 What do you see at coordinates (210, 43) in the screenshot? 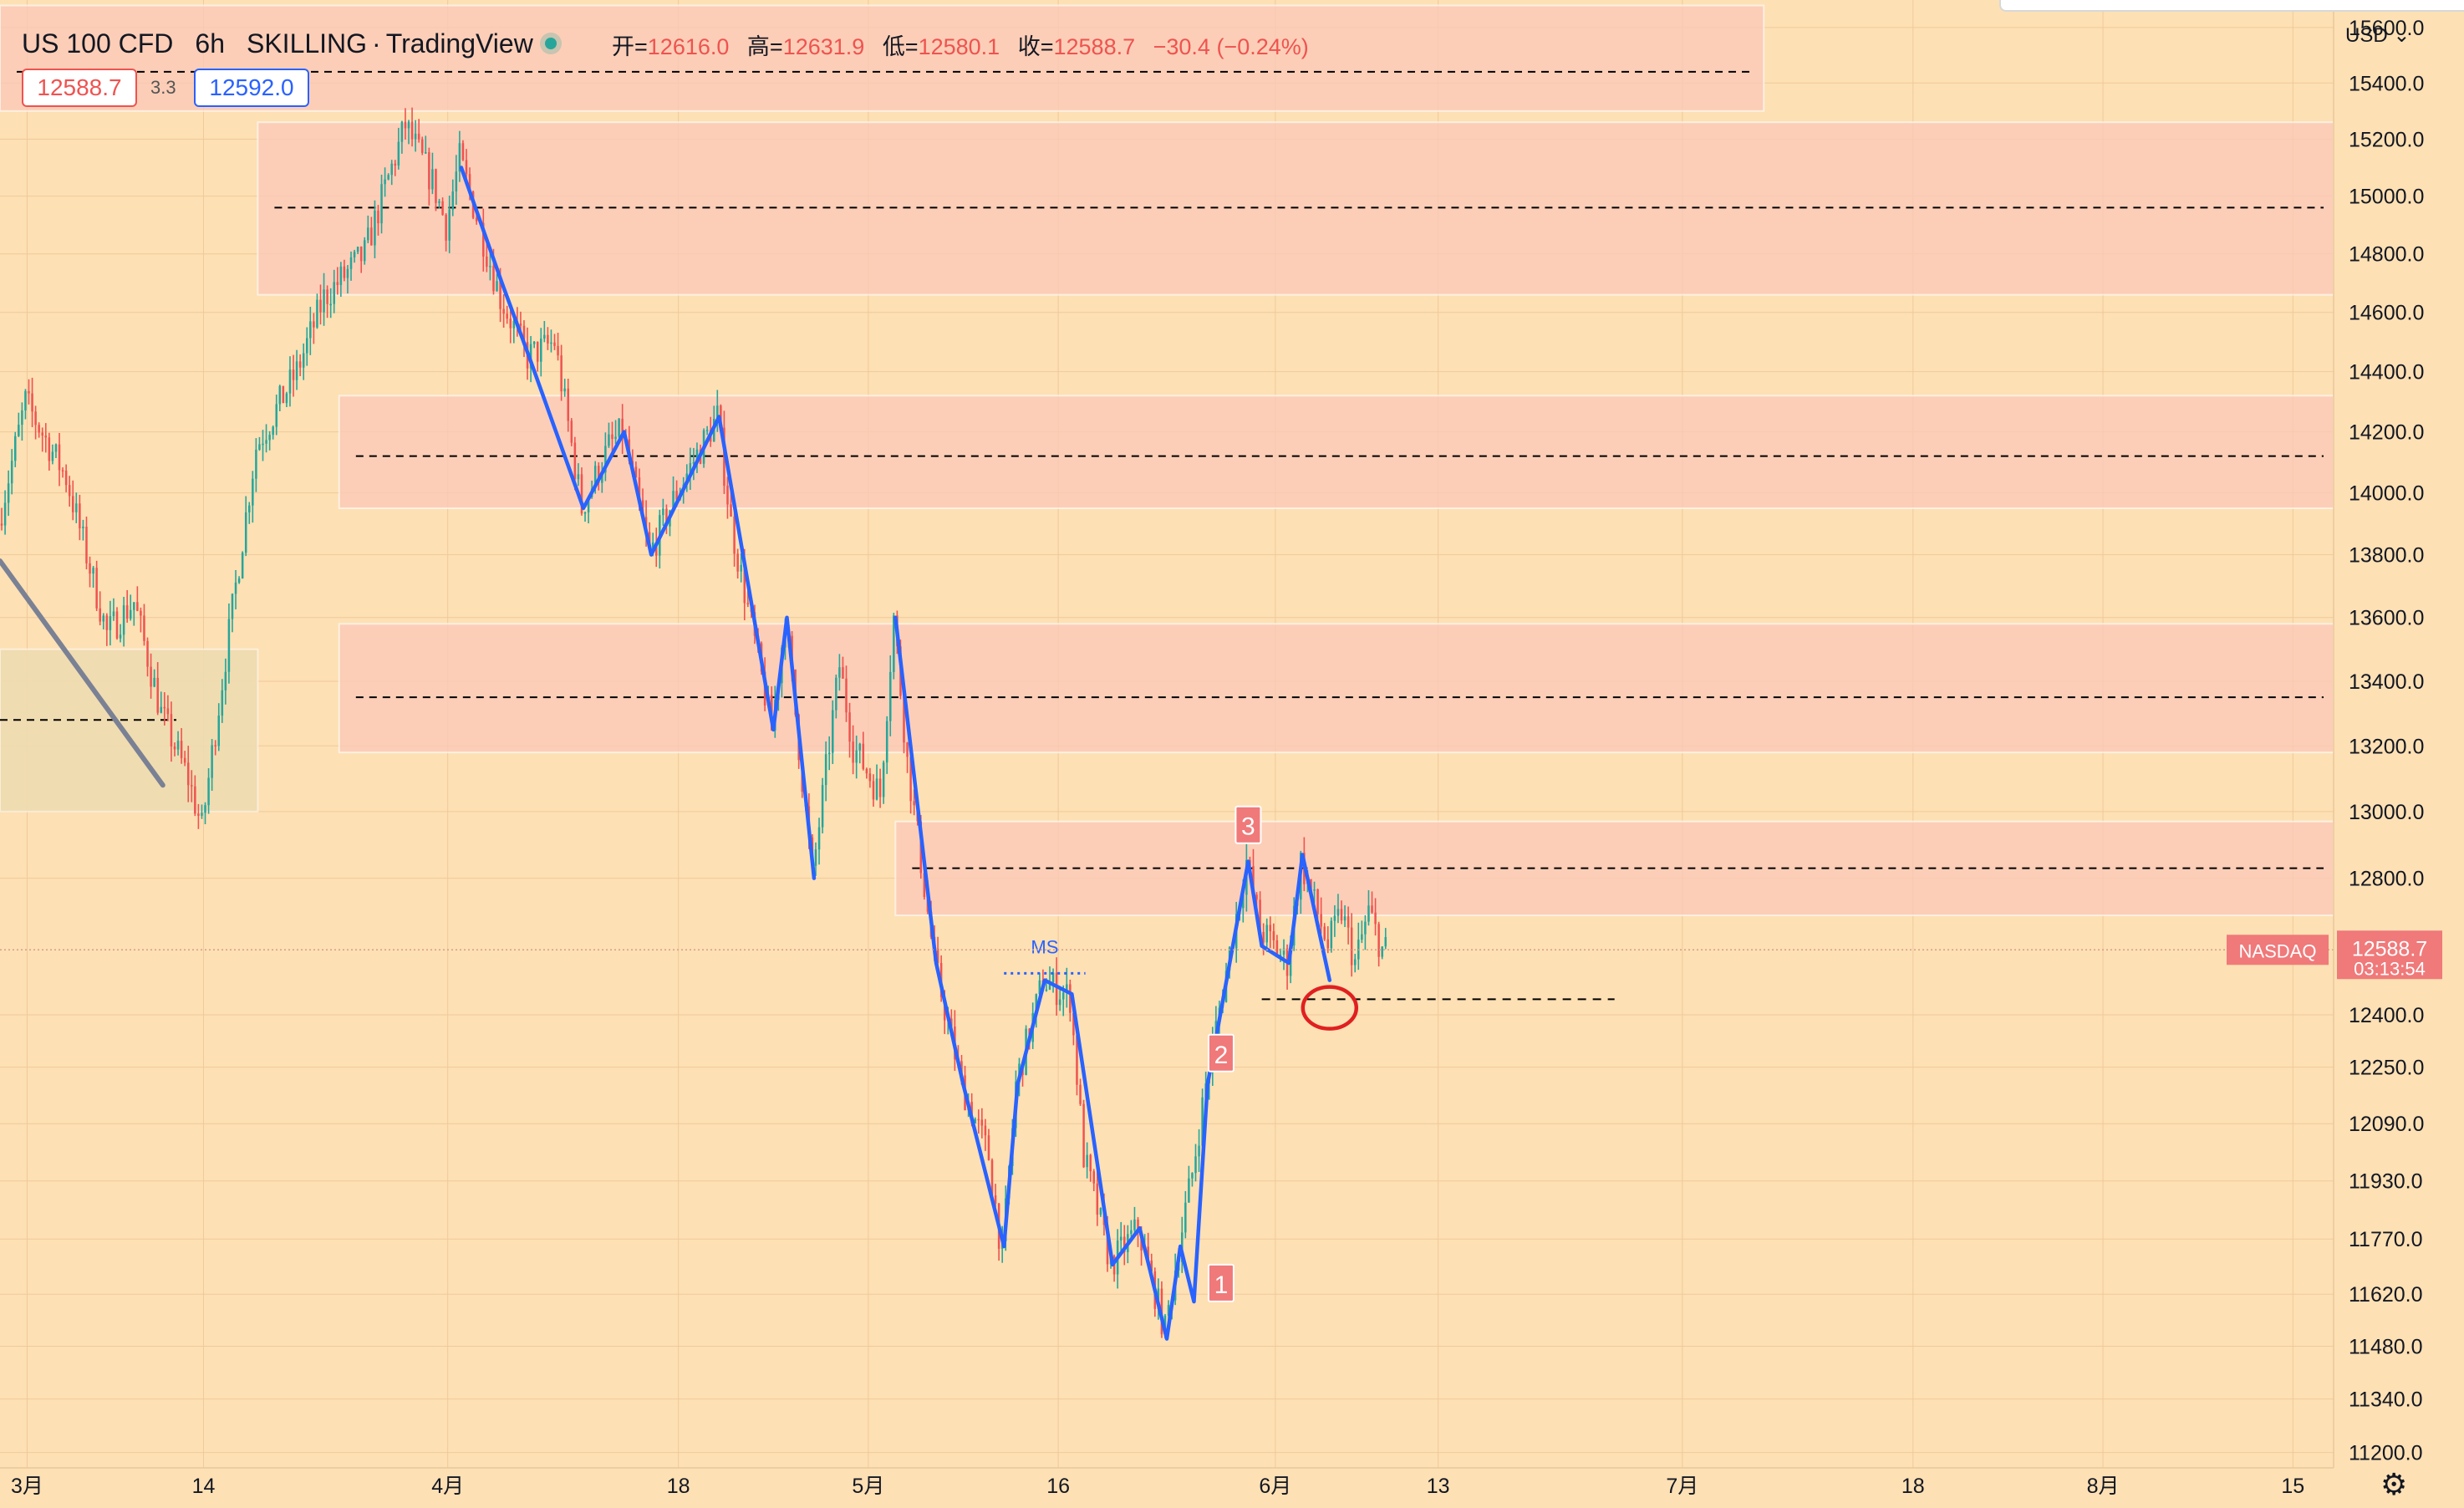
I see `interval-label: 6h` at bounding box center [210, 43].